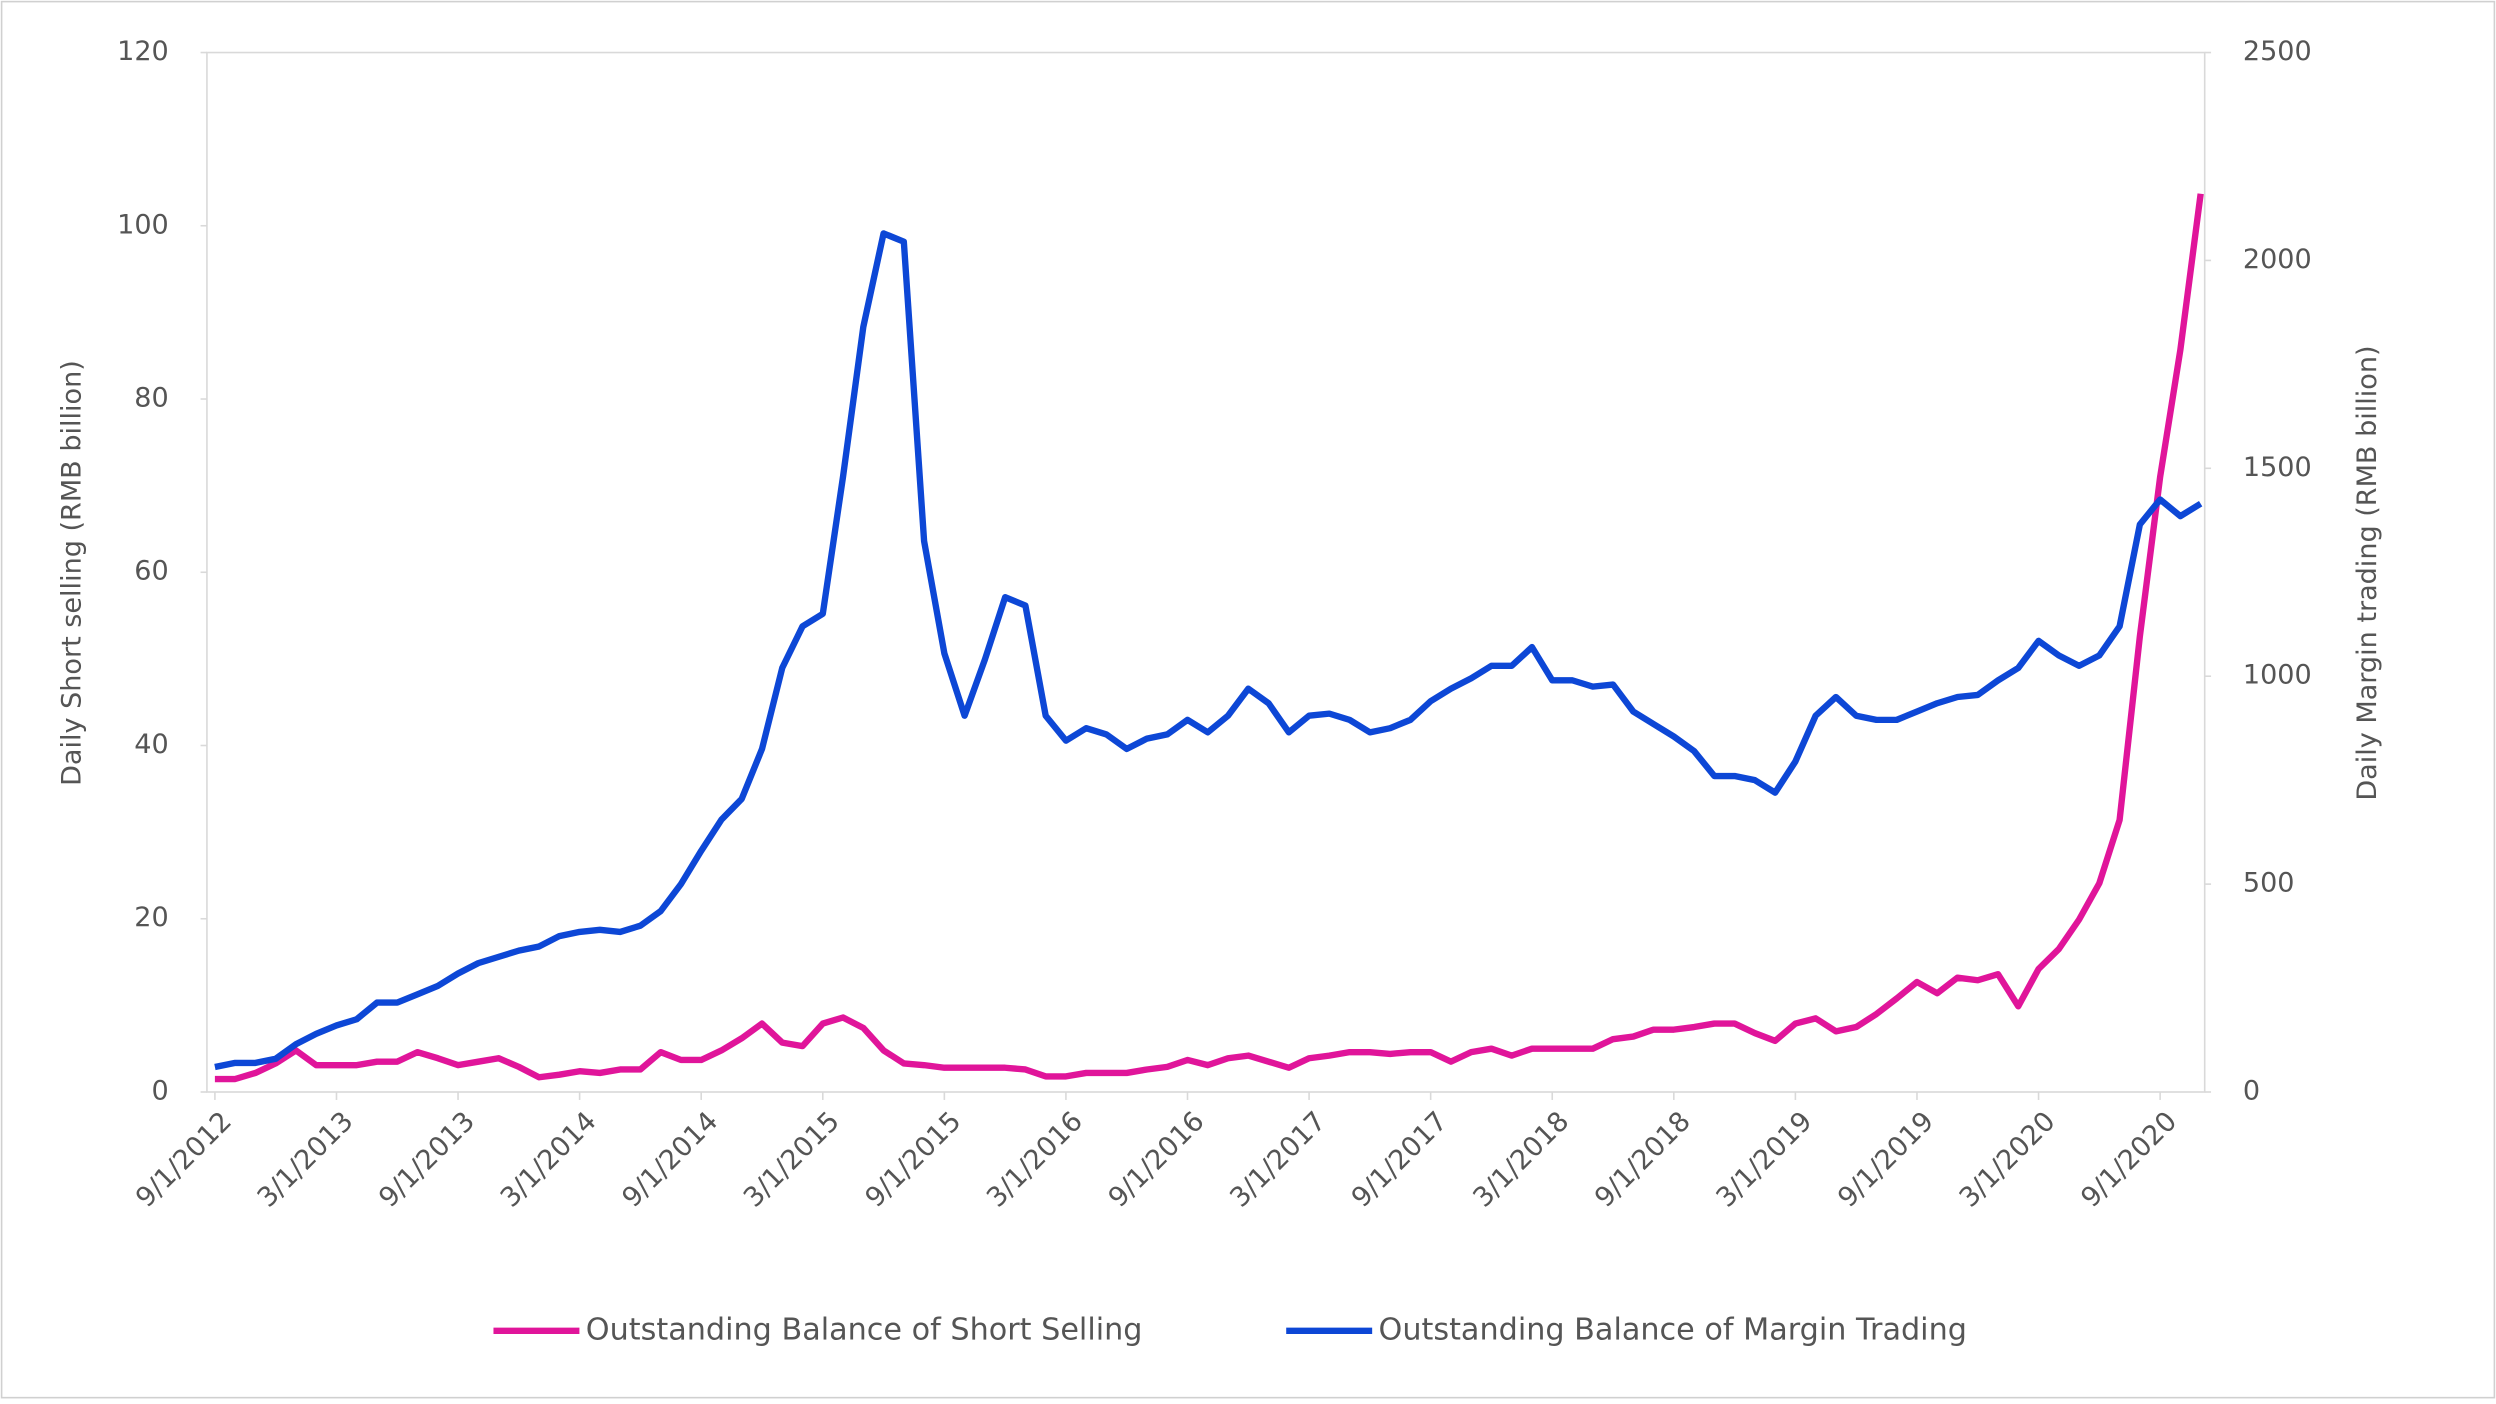 This screenshot has width=2496, height=1404. Describe the element at coordinates (2269, 883) in the screenshot. I see `y2-tick-label: 500` at that location.